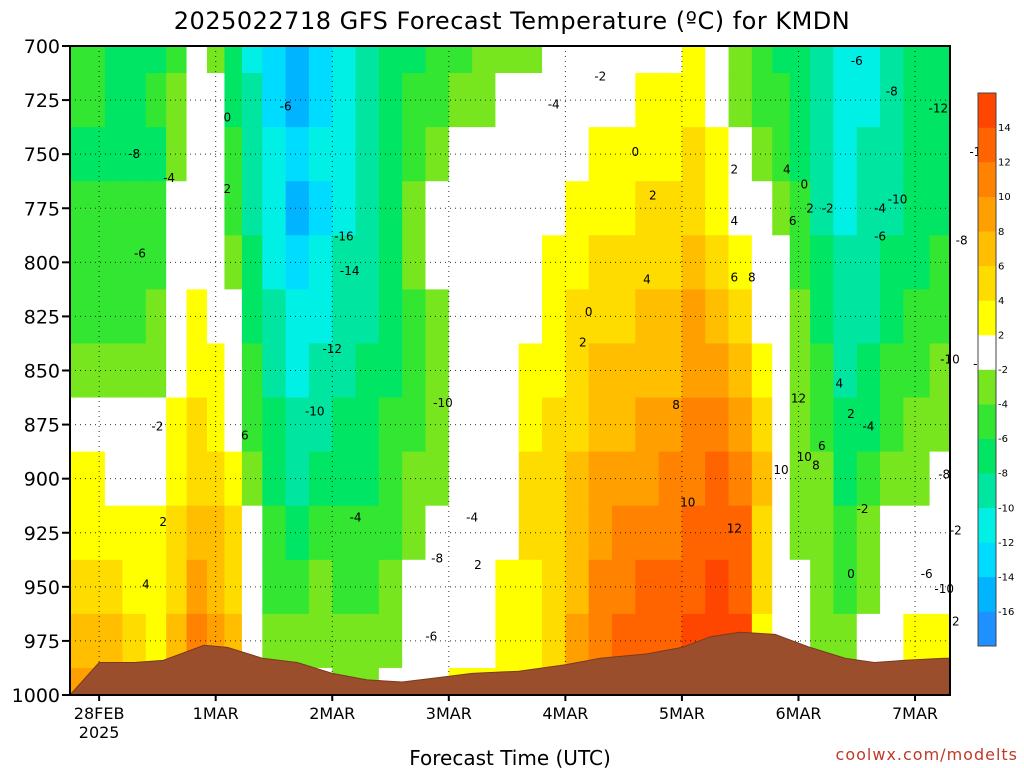 This screenshot has height=768, width=1024. I want to click on contour-label: -8, so click(944, 474).